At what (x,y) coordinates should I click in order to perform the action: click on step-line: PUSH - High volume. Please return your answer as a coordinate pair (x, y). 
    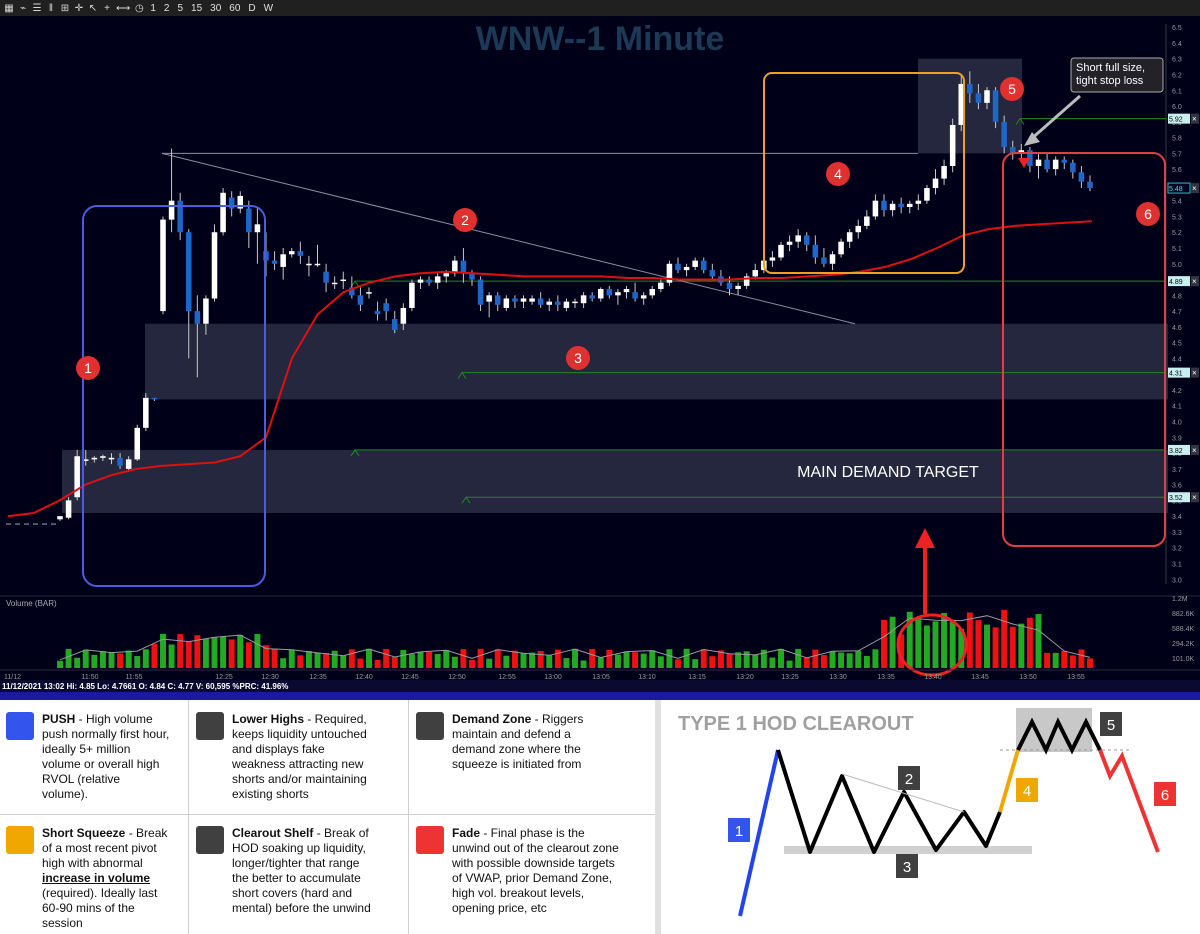
    Looking at the image, I should click on (97, 719).